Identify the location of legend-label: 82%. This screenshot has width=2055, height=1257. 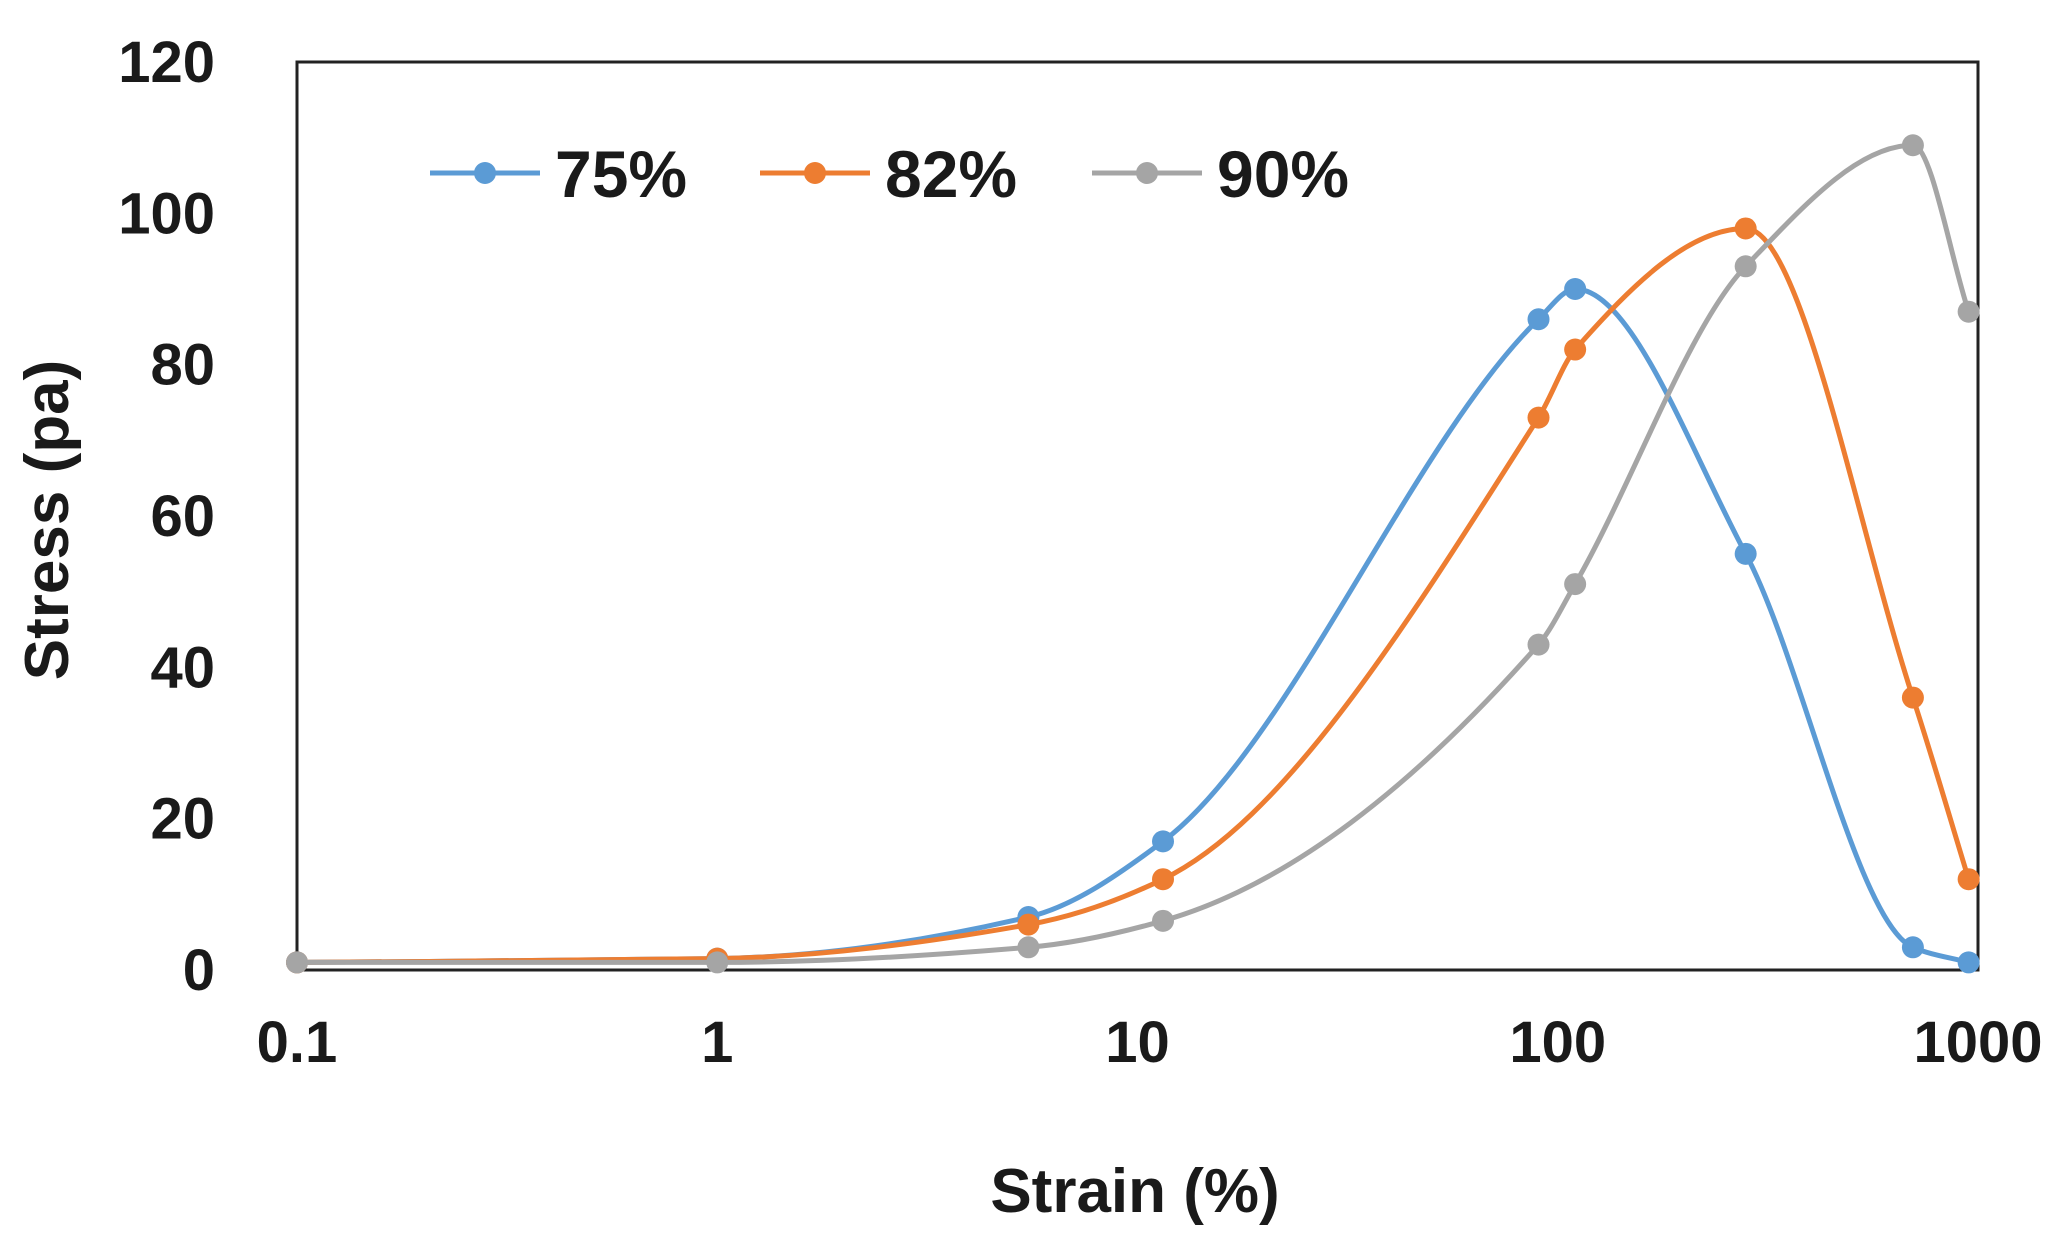
(951, 174).